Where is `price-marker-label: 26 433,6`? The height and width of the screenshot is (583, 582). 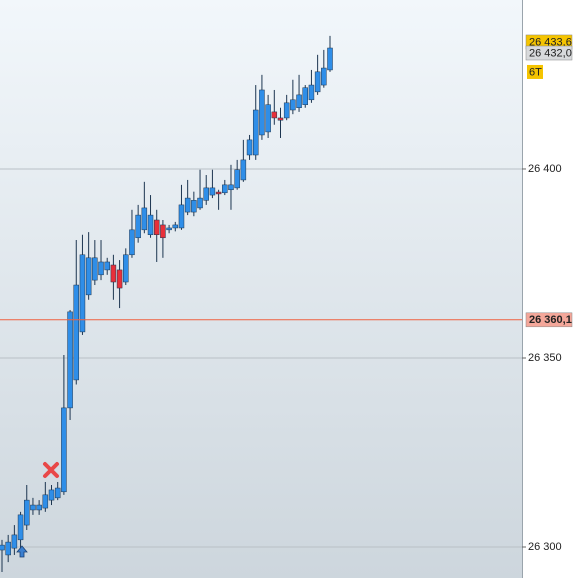 price-marker-label: 26 433,6 is located at coordinates (550, 42).